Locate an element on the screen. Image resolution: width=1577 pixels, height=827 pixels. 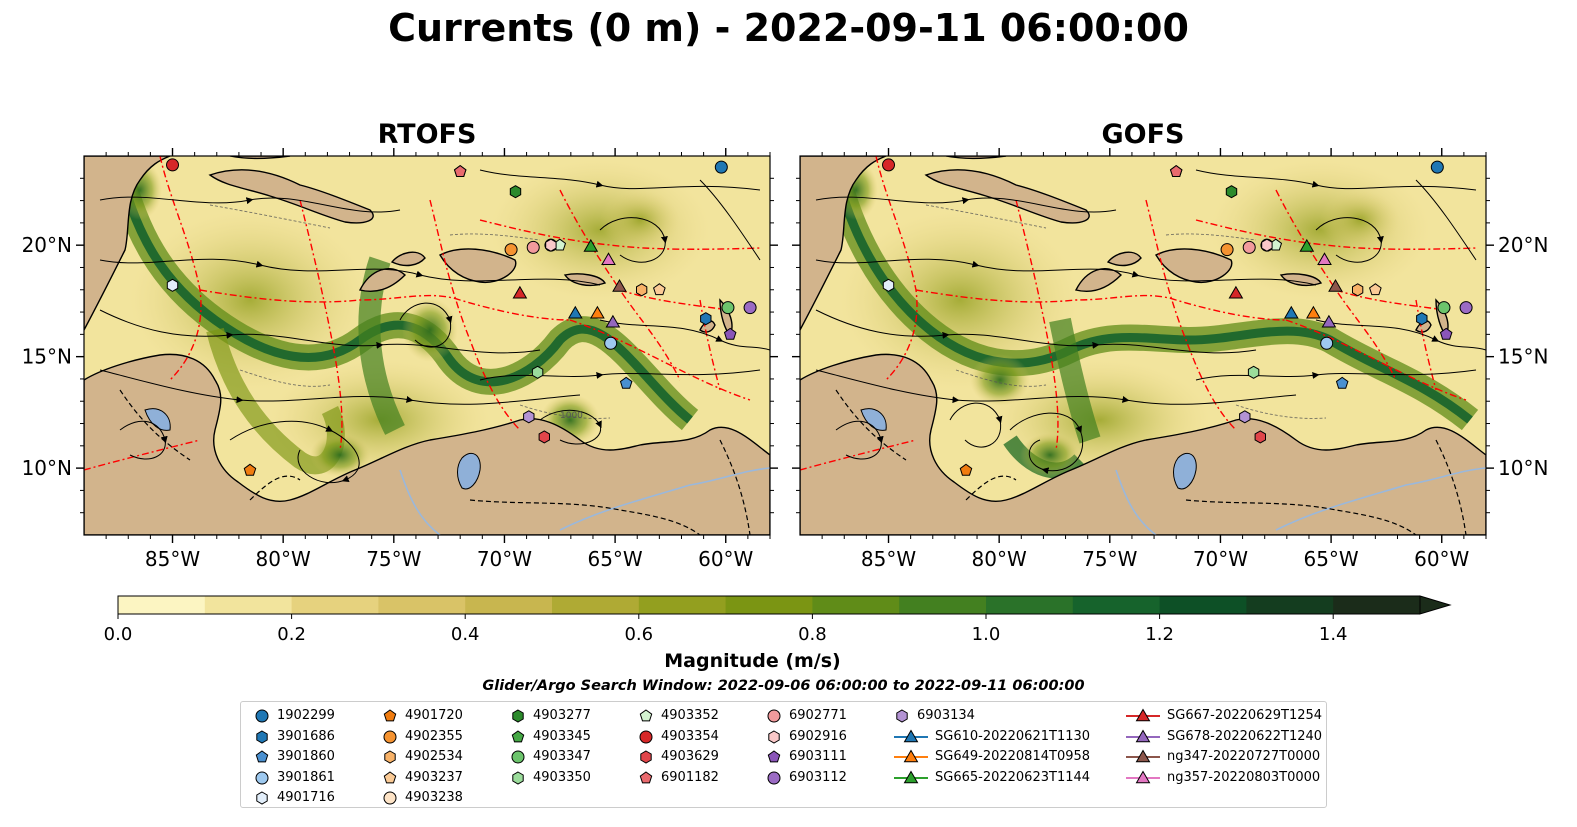
colorbar-extend-arrow is located at coordinates (1435, 605).